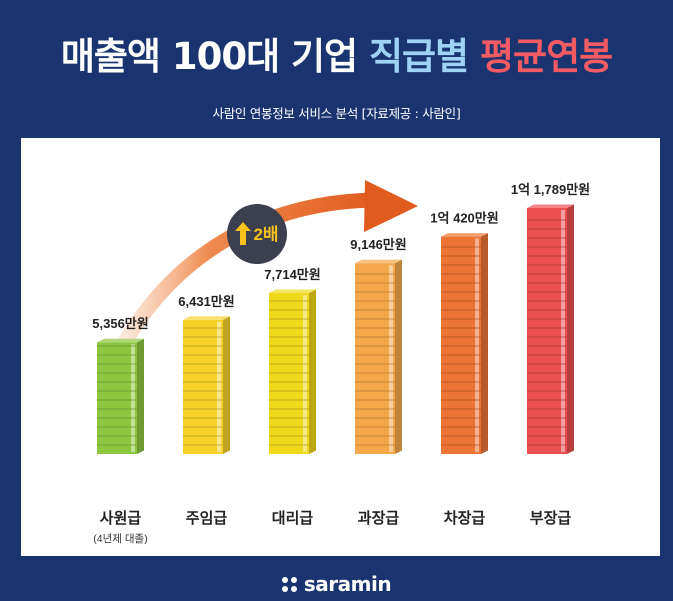 The image size is (673, 601). Describe the element at coordinates (209, 56) in the screenshot. I see `title-part-1: 매출액 100대 기업` at that location.